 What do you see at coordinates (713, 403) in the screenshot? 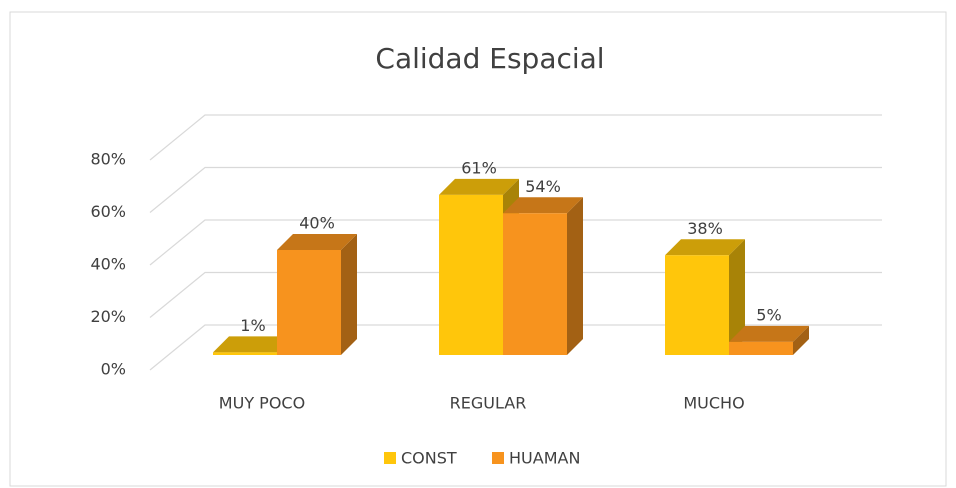
I see `x-tick-label: MUCHO` at bounding box center [713, 403].